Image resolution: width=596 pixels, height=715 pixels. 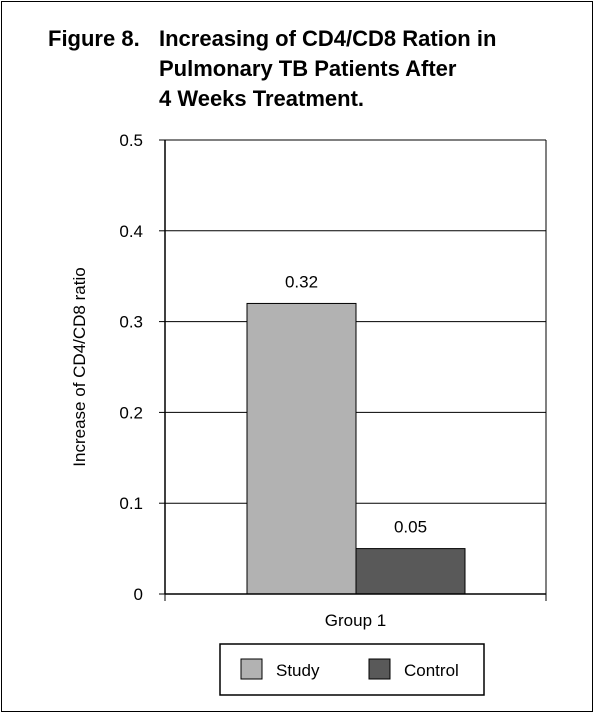 I want to click on title-line-2: Pulmonary TB Patients After, so click(x=308, y=68).